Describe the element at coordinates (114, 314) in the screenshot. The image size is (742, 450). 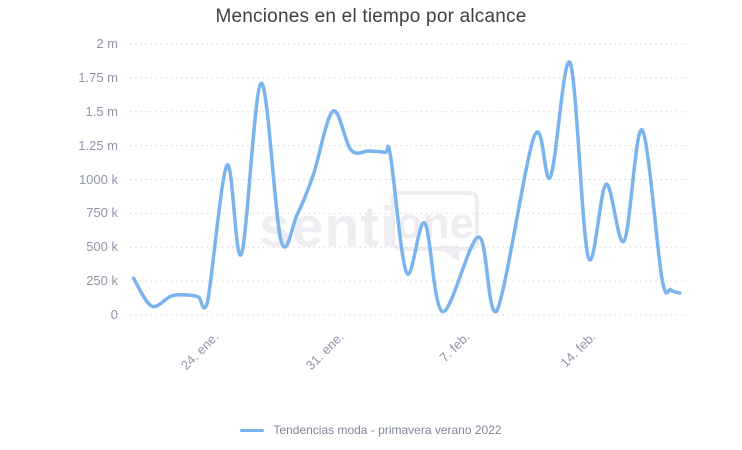
I see `y-axis-label: 0` at that location.